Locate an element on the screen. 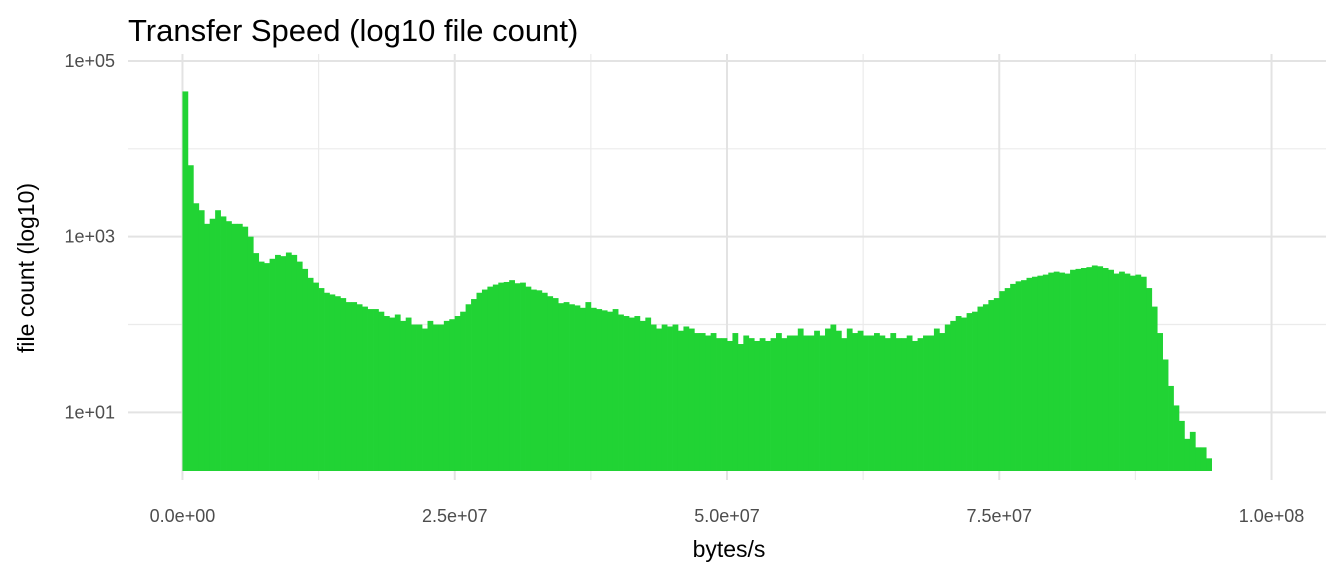 The image size is (1344, 576). y-tick-label: 1e+03 is located at coordinates (89, 237).